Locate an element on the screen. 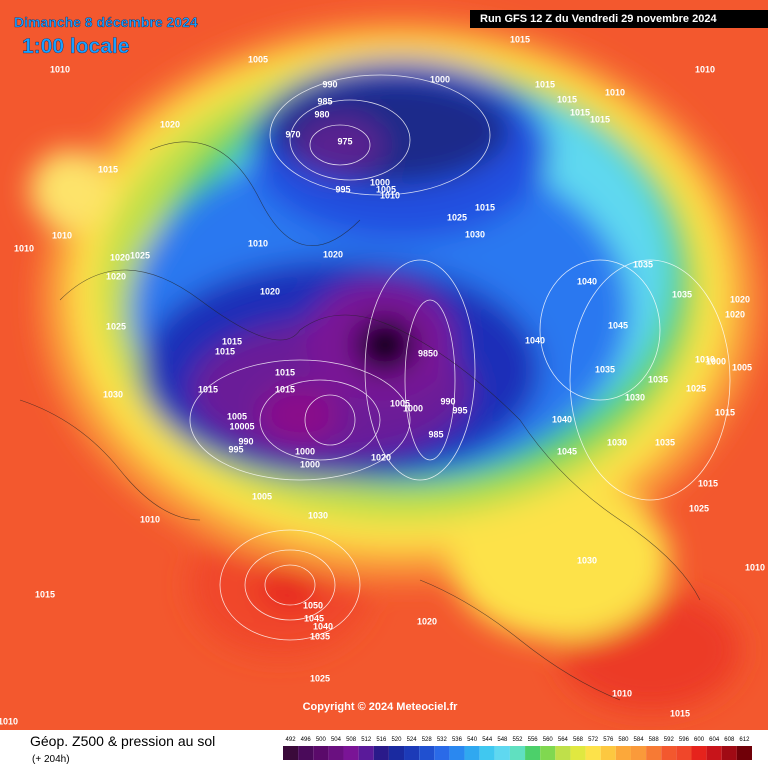  scale-label: 540 is located at coordinates (472, 740).